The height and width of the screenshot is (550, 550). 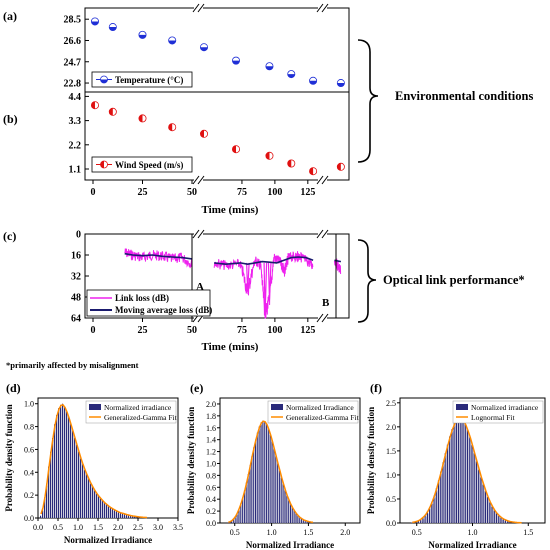 I want to click on panel-f-ytick-label: 0.0, so click(x=391, y=523).